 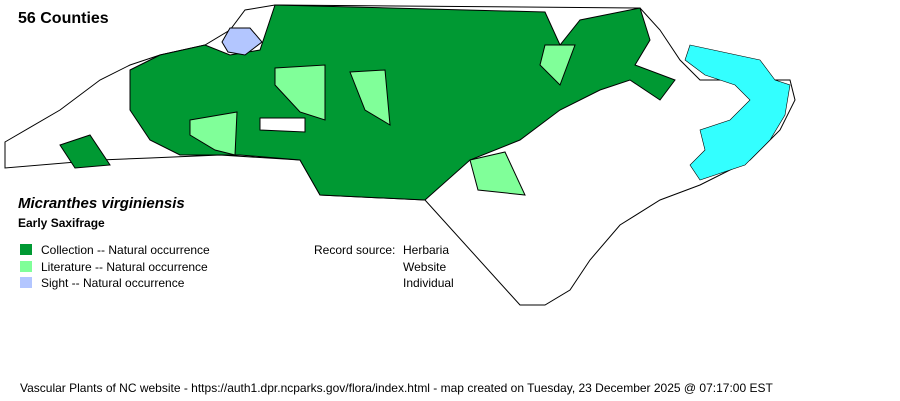 I want to click on sound-water, so click(x=737, y=112).